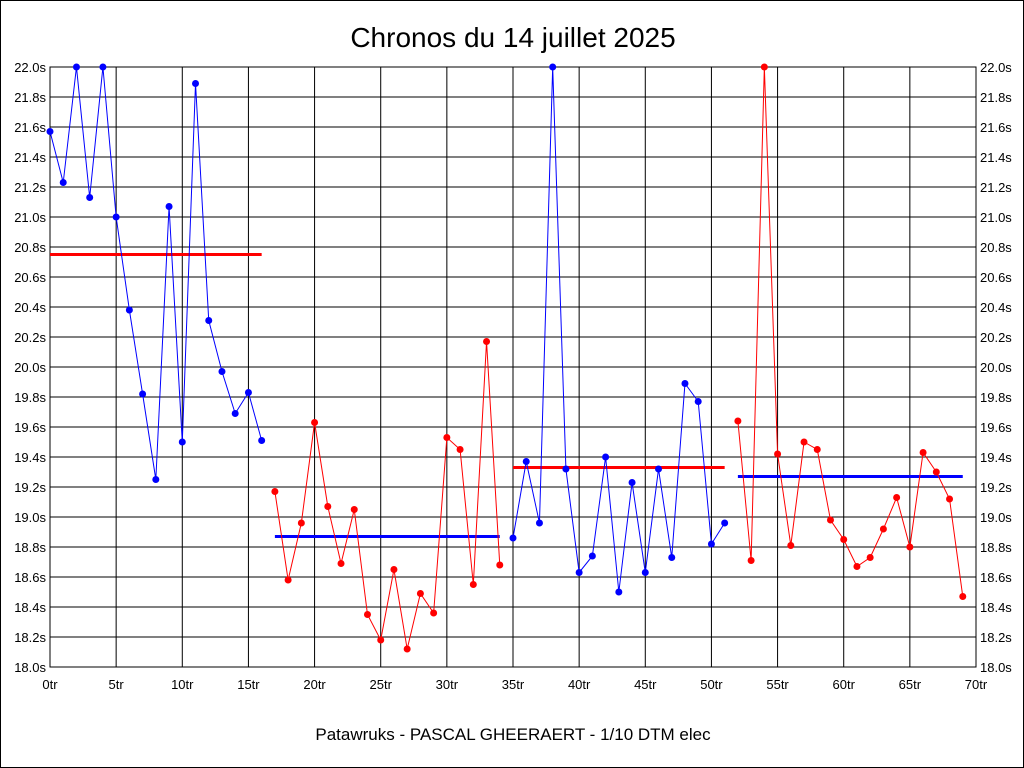  Describe the element at coordinates (996, 367) in the screenshot. I see `y-tick-label-right: 20.0s` at that location.